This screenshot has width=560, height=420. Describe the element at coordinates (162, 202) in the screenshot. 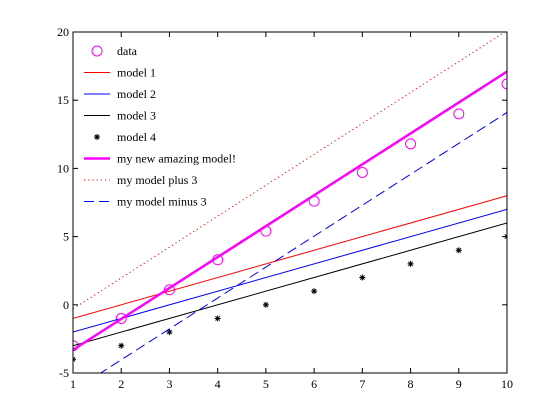

I see `legend-label: my model minus 3` at that location.